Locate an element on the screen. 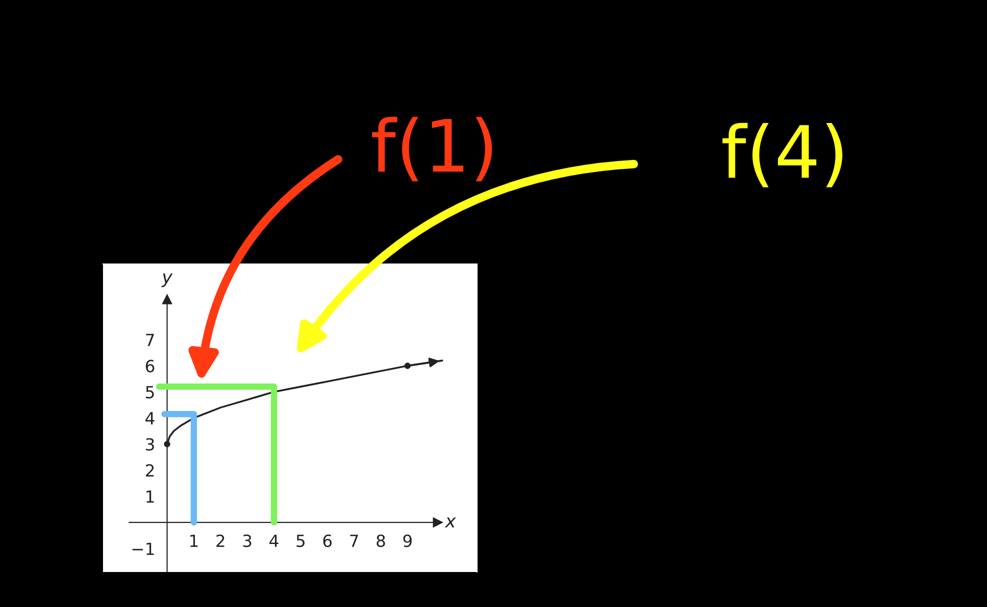  x-tick-label: 9 is located at coordinates (407, 541).